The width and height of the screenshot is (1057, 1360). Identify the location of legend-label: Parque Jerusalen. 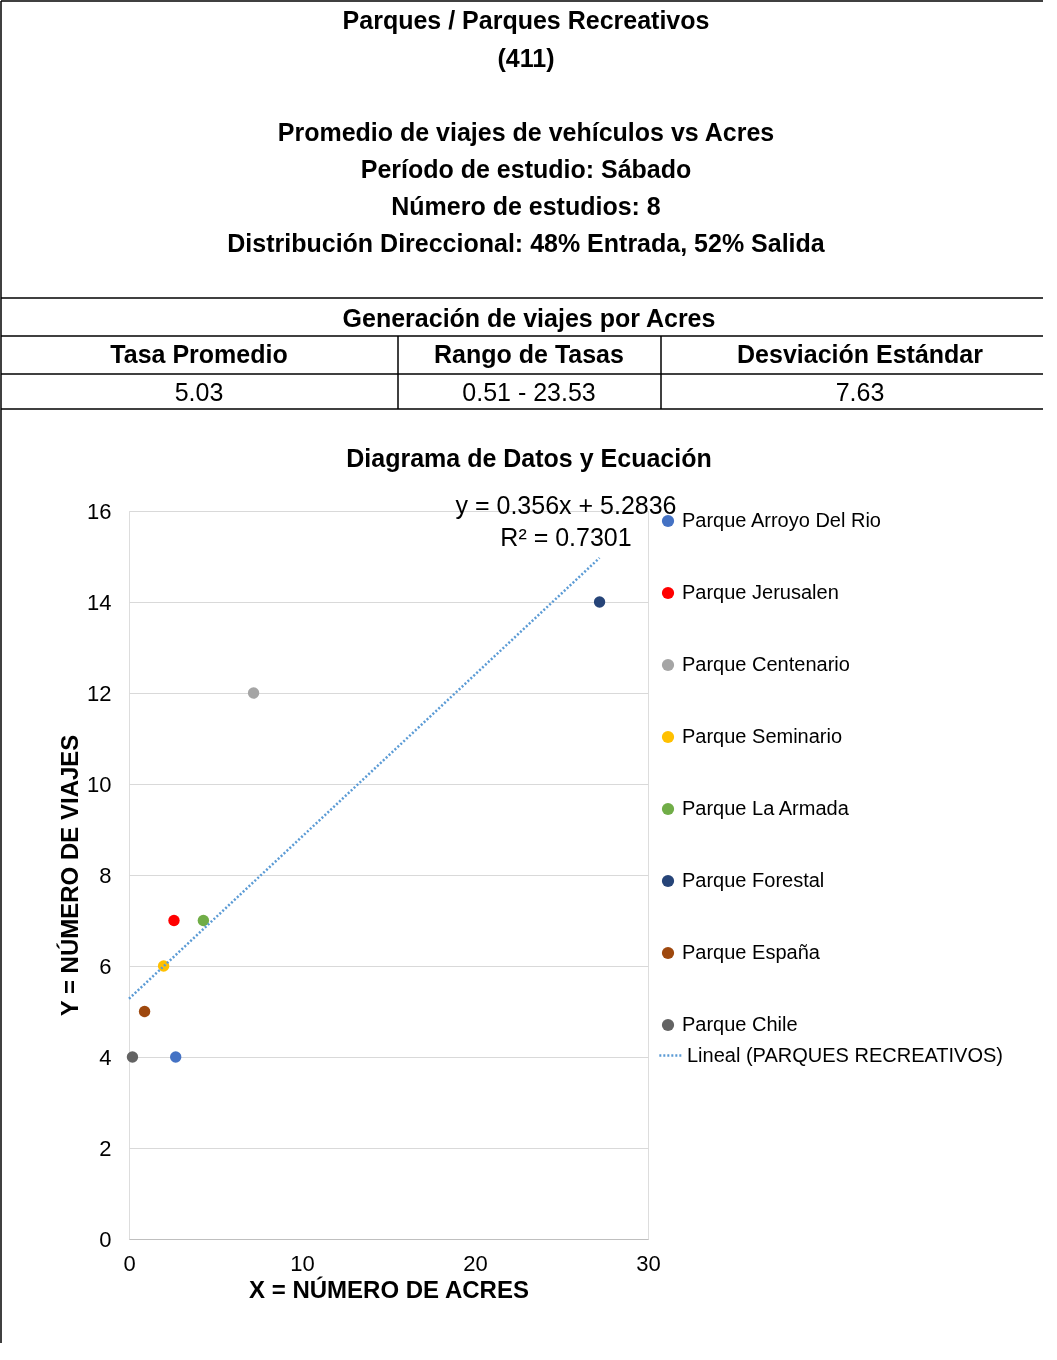
(760, 592).